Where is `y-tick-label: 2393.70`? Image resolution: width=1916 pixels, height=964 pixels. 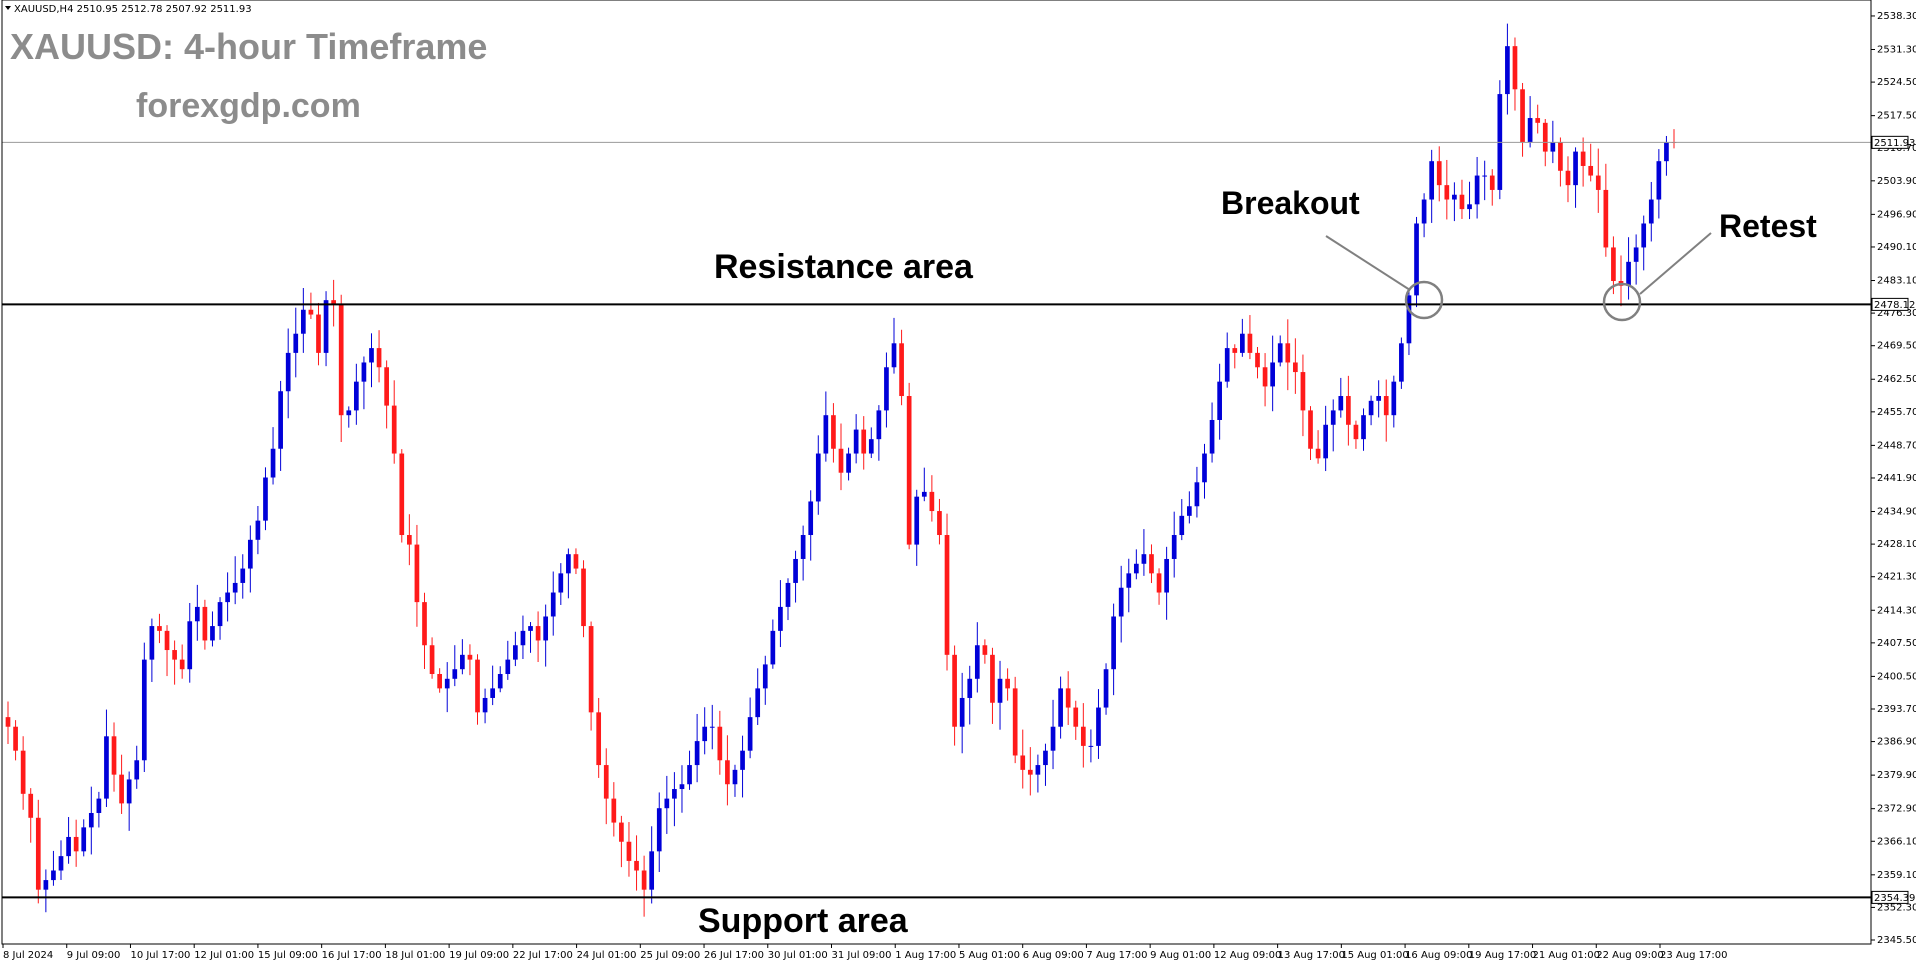
y-tick-label: 2393.70 is located at coordinates (1896, 709).